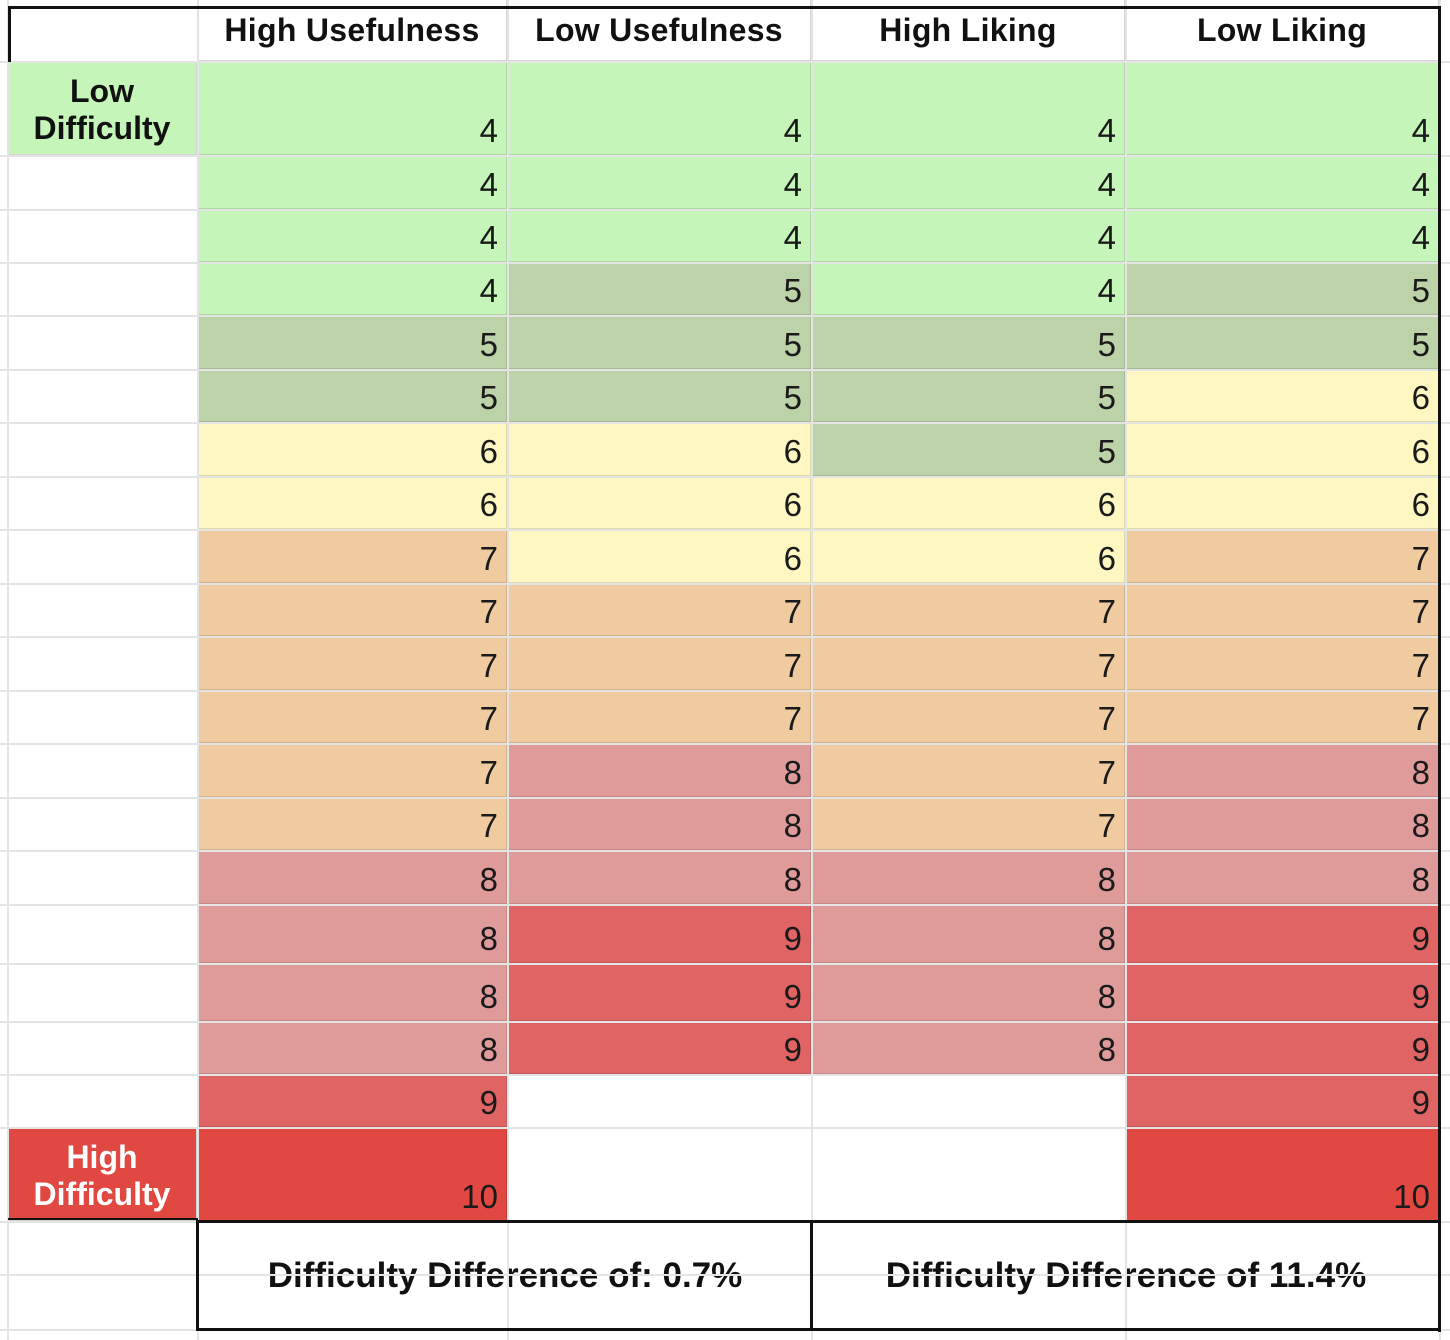 The image size is (1450, 1340). What do you see at coordinates (353, 664) in the screenshot?
I see `value-cell-high-usefulness-row-11: 7` at bounding box center [353, 664].